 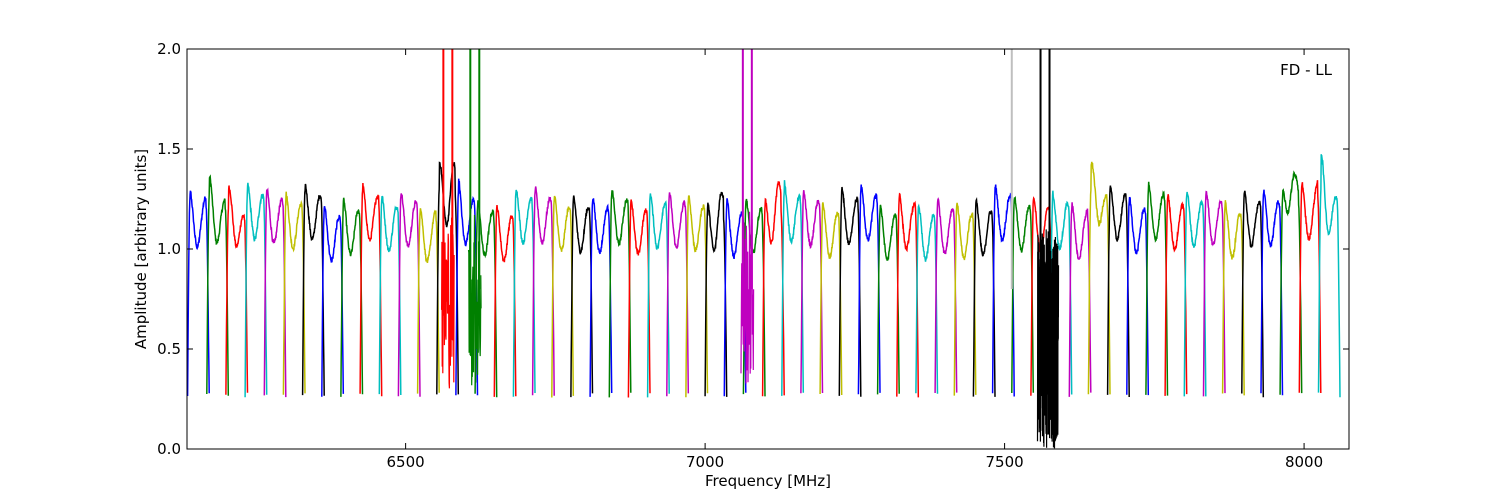 What do you see at coordinates (169, 49) in the screenshot?
I see `y-tick-label: 2.0` at bounding box center [169, 49].